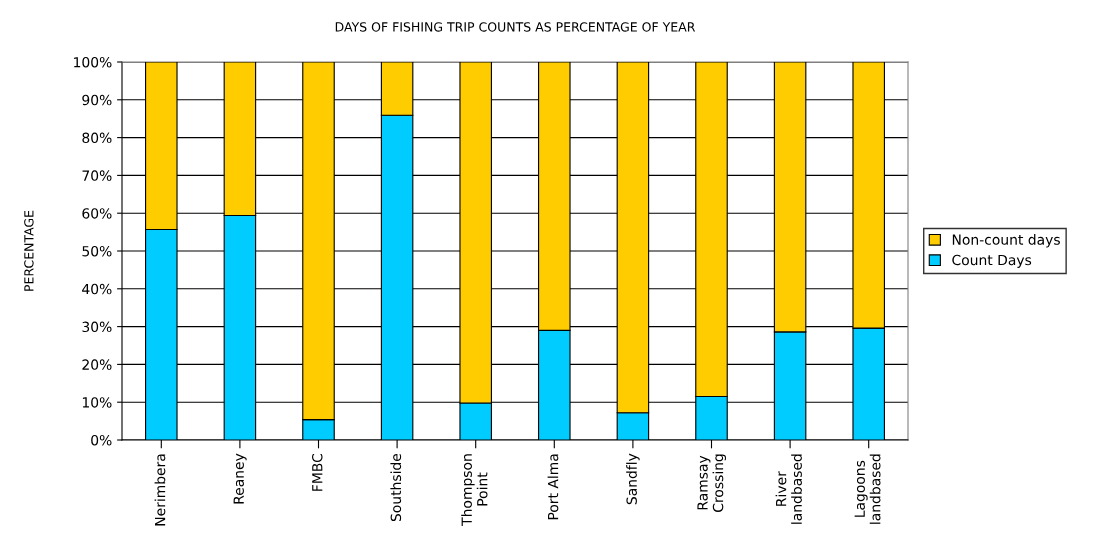  What do you see at coordinates (97, 138) in the screenshot?
I see `y-tick-label: 80%` at bounding box center [97, 138].